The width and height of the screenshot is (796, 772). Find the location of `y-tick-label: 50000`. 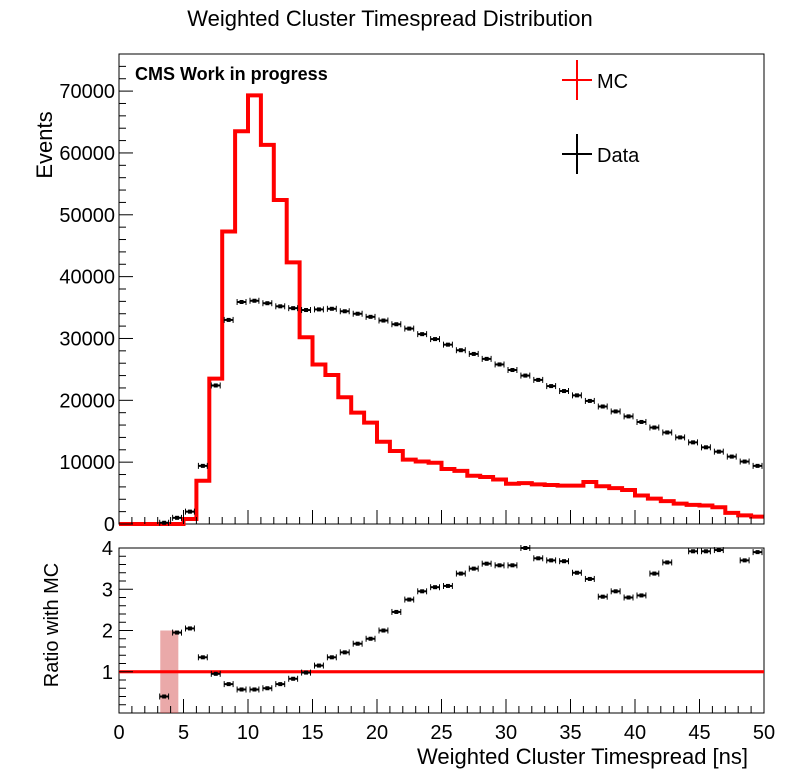

y-tick-label: 50000 is located at coordinates (87, 216).